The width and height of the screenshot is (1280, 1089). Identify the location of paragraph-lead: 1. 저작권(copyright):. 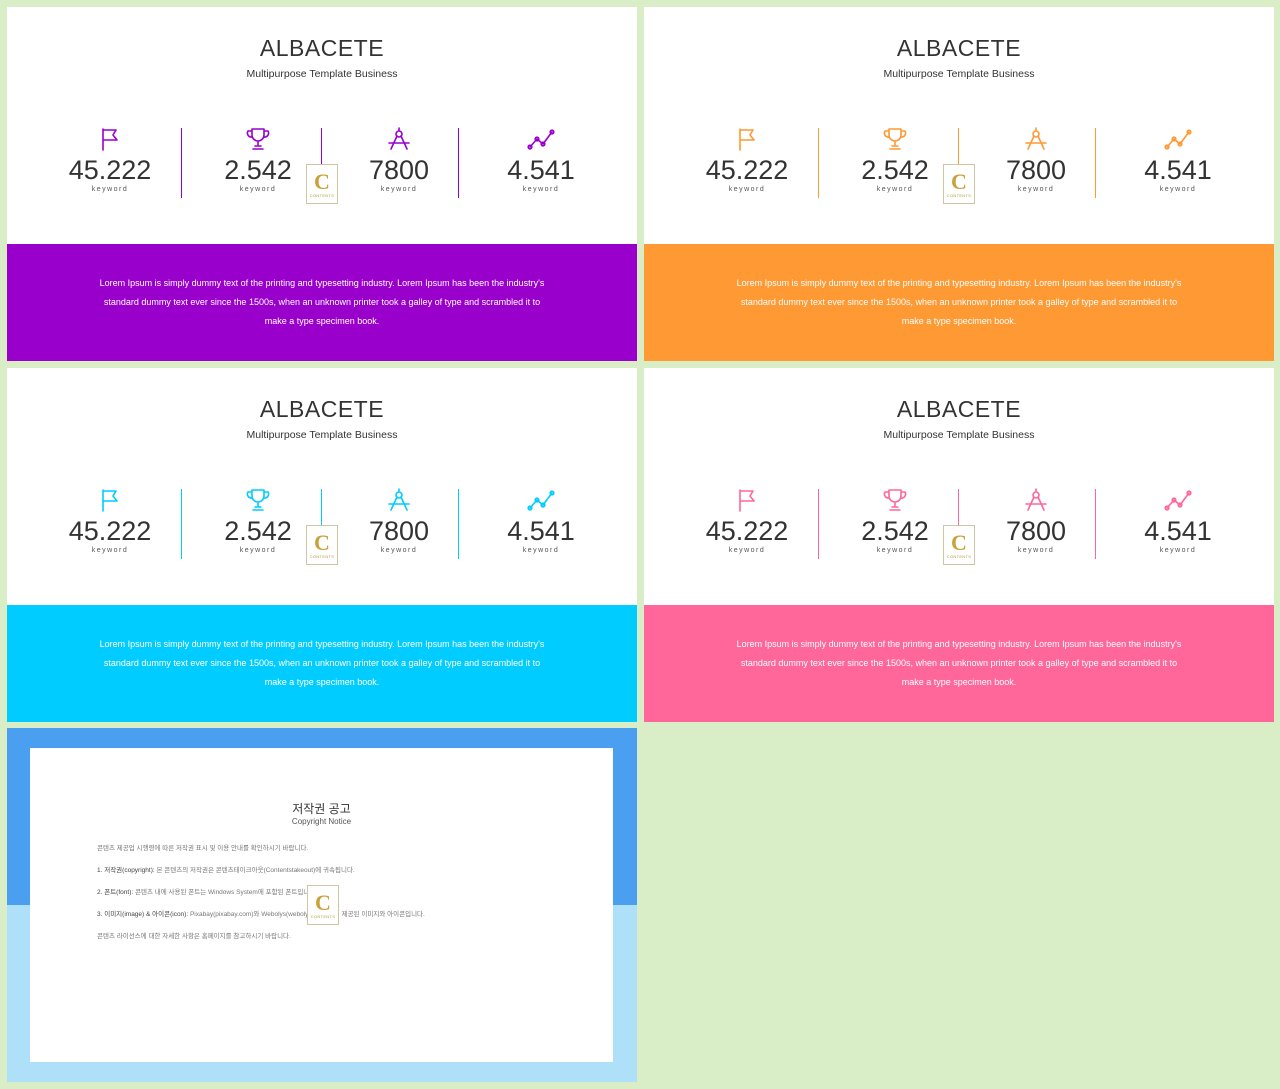
(126, 870).